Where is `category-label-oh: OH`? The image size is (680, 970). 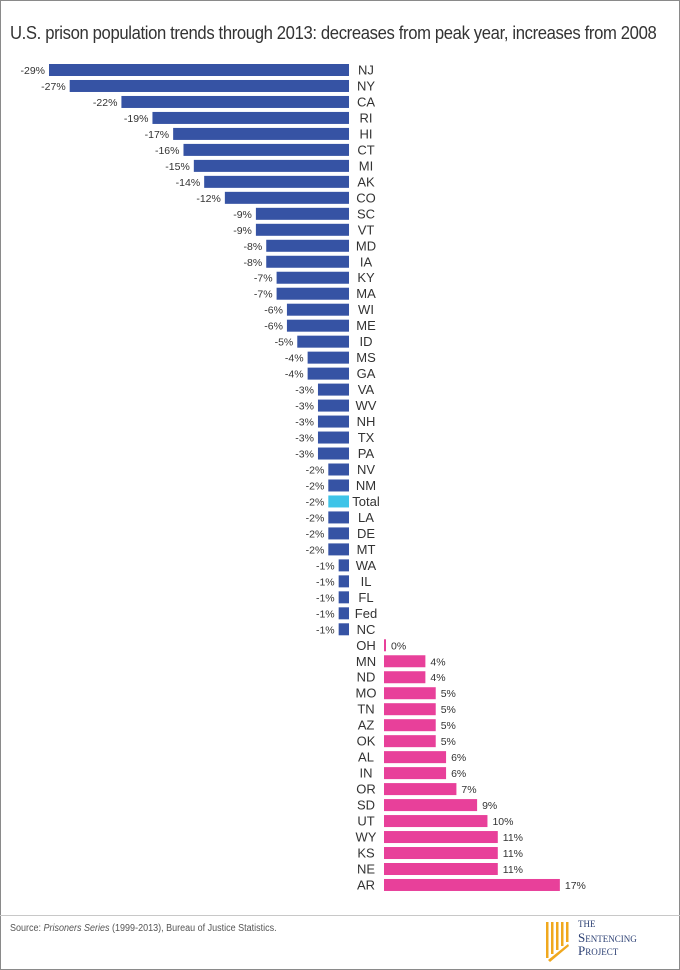 category-label-oh: OH is located at coordinates (366, 645).